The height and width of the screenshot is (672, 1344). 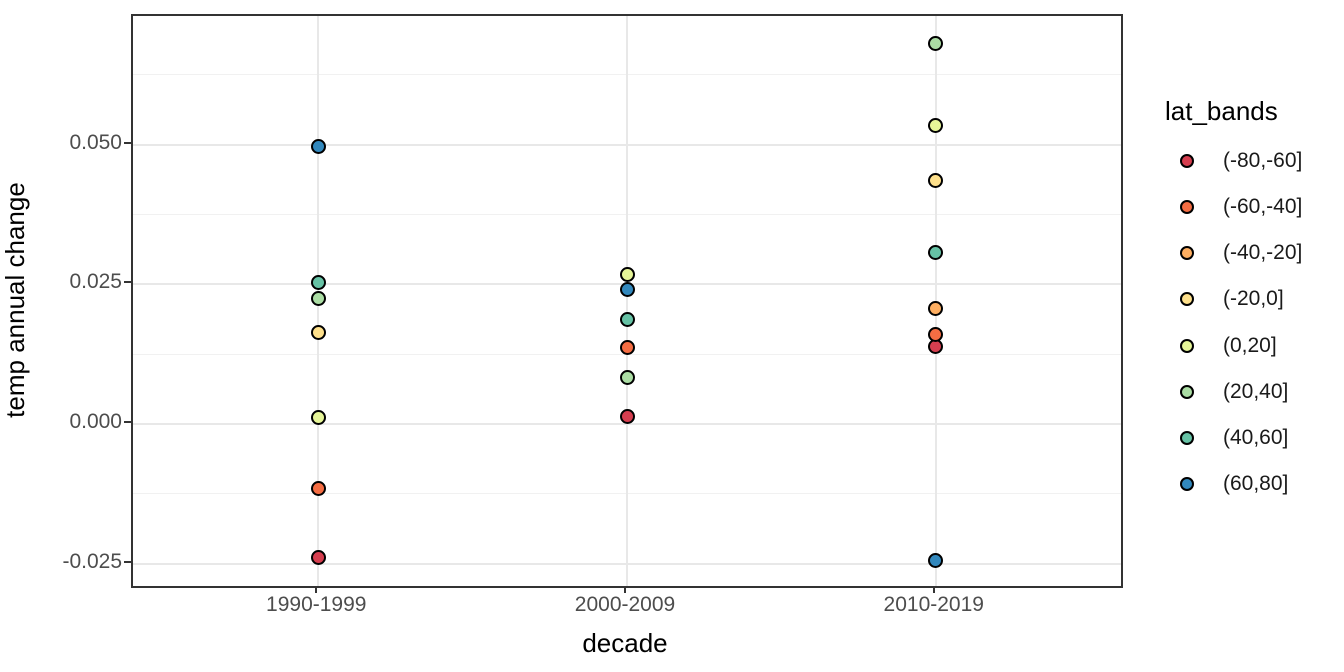 What do you see at coordinates (95, 142) in the screenshot?
I see `y-tick-label: 0.050` at bounding box center [95, 142].